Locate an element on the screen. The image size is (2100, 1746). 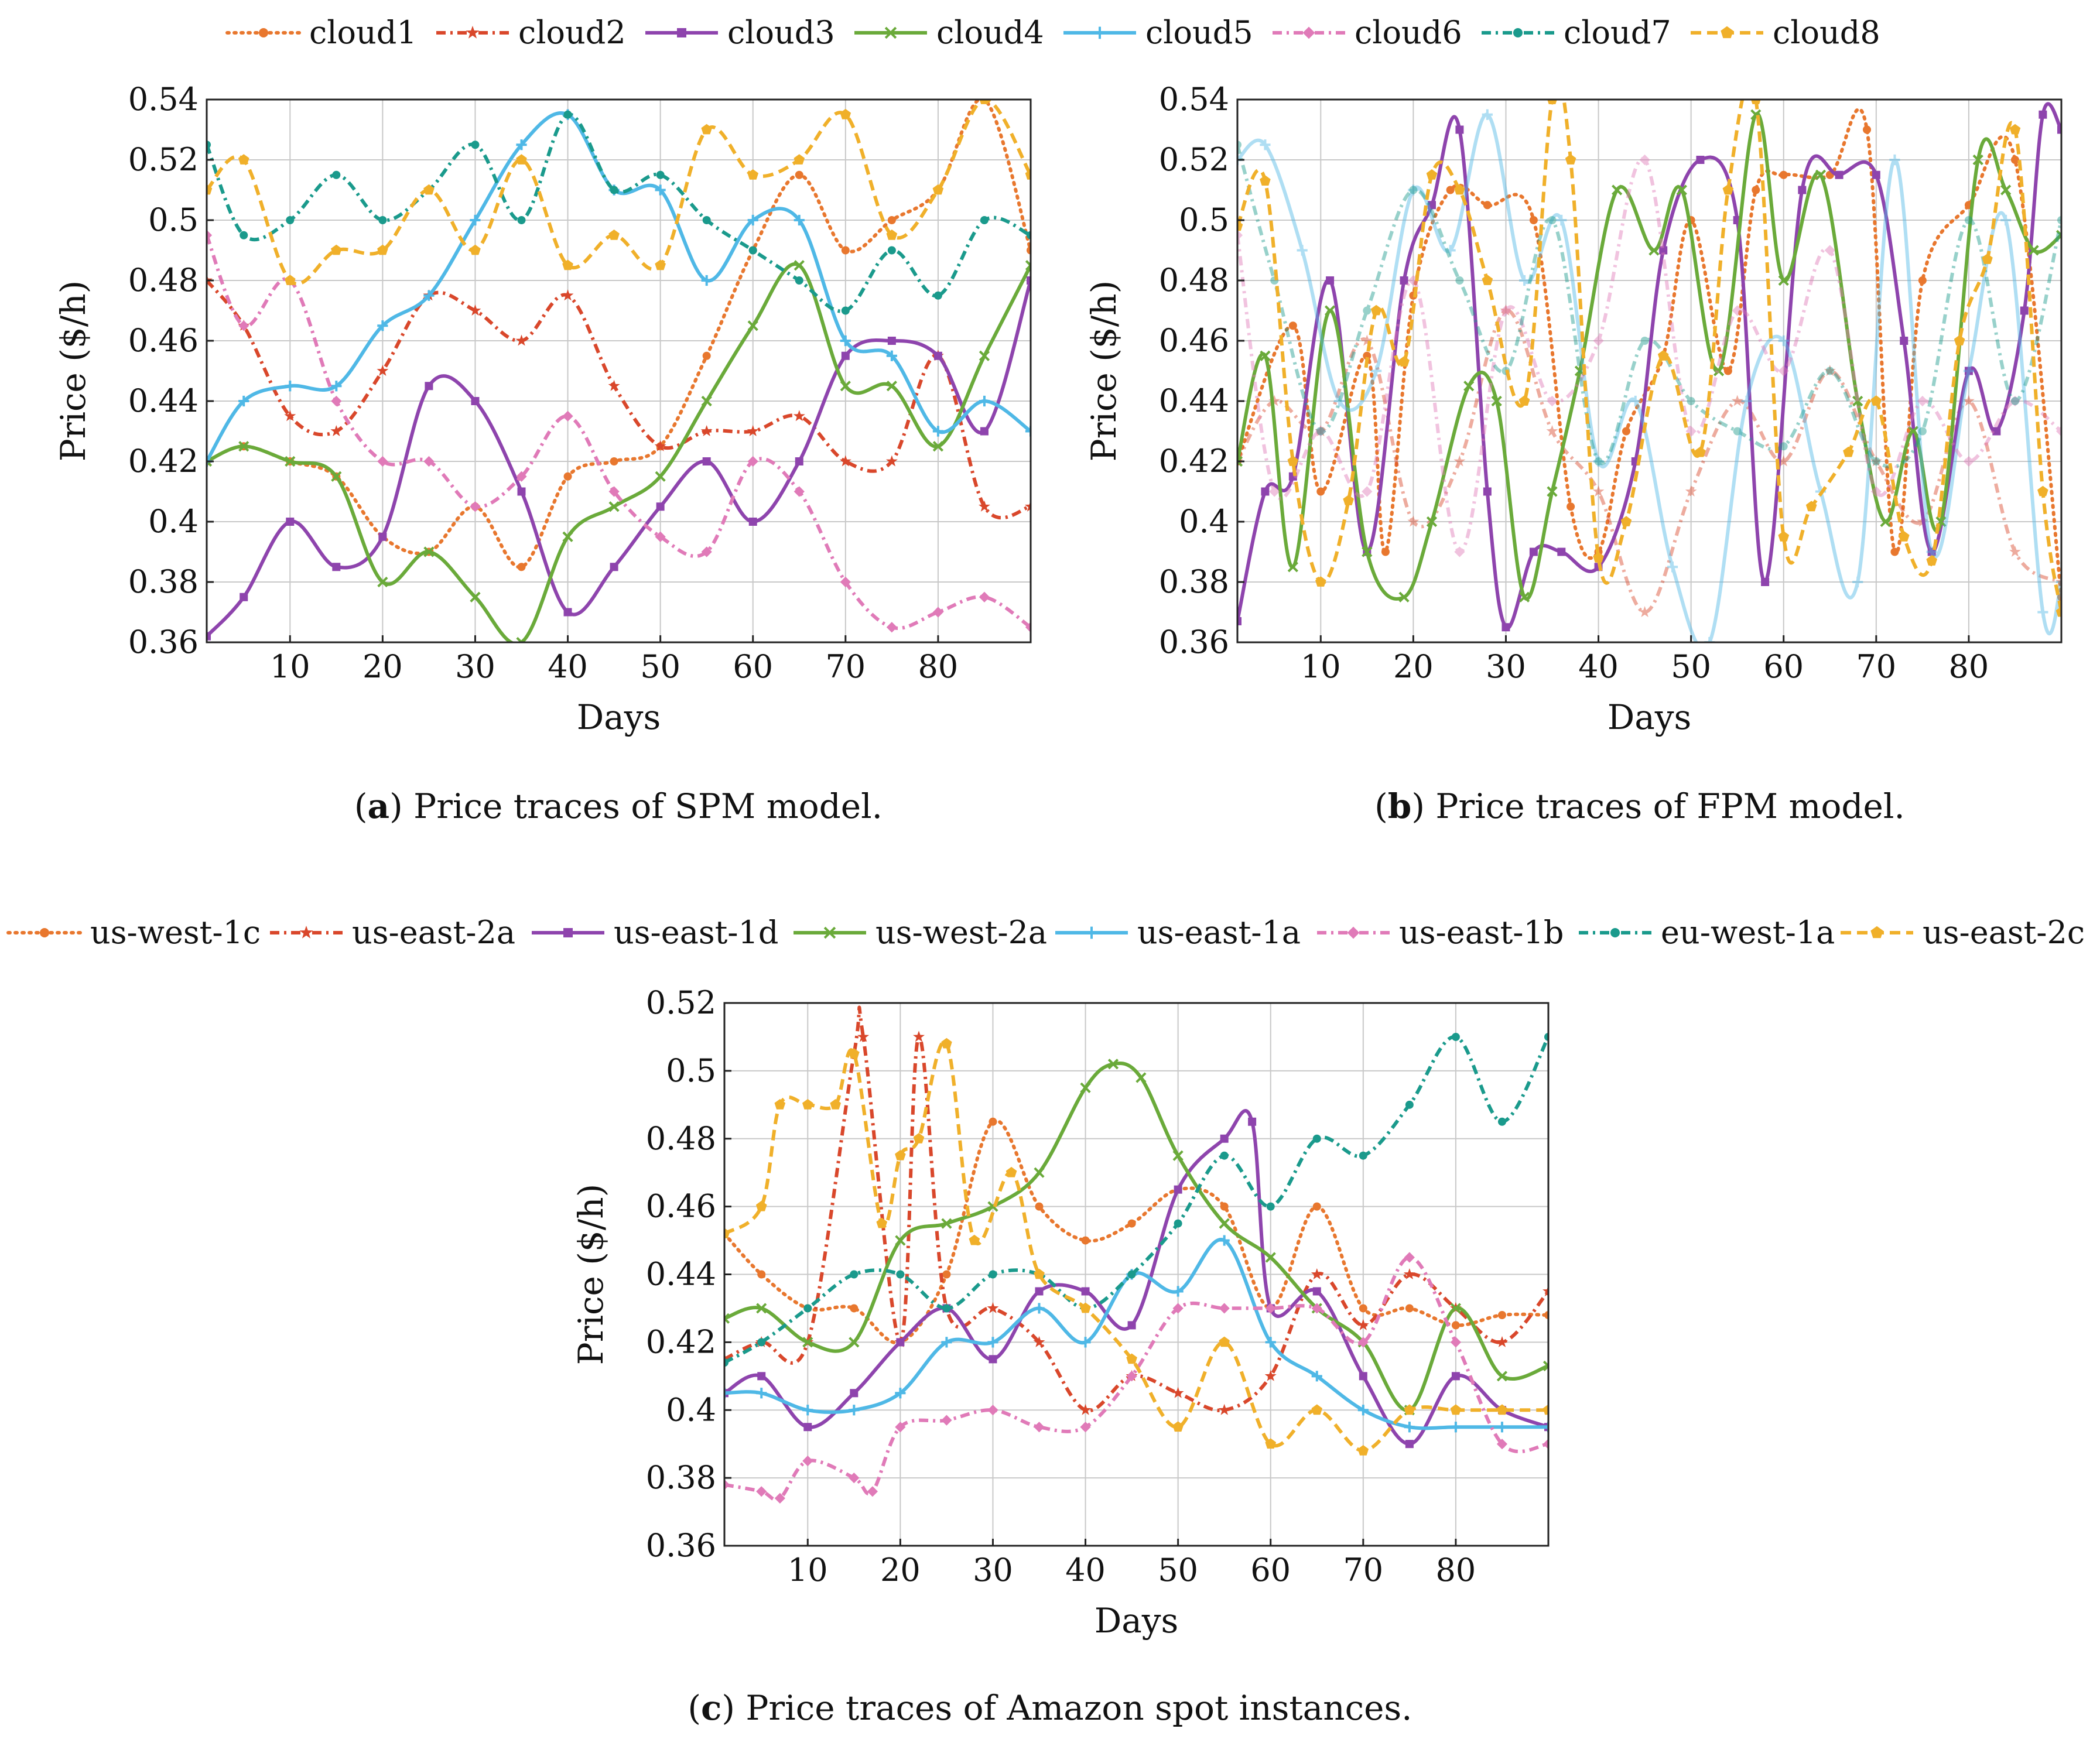
legend-label: cloud3 is located at coordinates (781, 32).